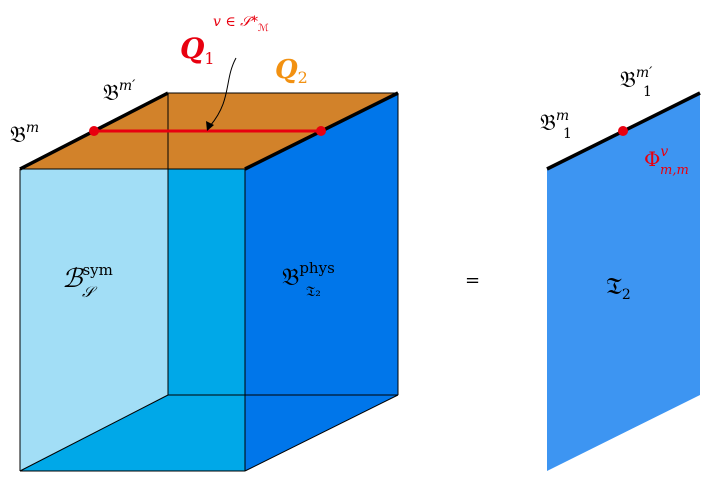 The image size is (714, 482). I want to click on q1-endpoint-left, so click(94, 131).